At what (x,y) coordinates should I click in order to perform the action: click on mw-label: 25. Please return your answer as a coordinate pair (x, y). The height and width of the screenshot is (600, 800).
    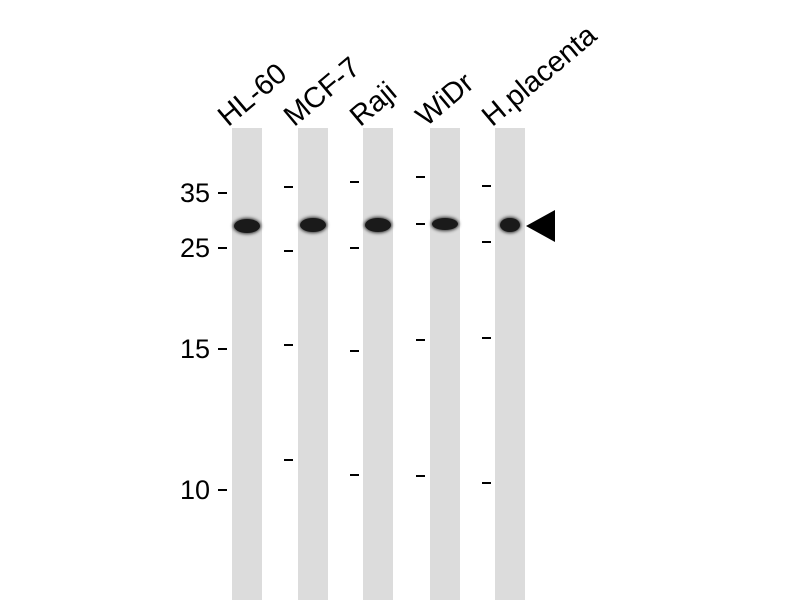
    Looking at the image, I should click on (194, 248).